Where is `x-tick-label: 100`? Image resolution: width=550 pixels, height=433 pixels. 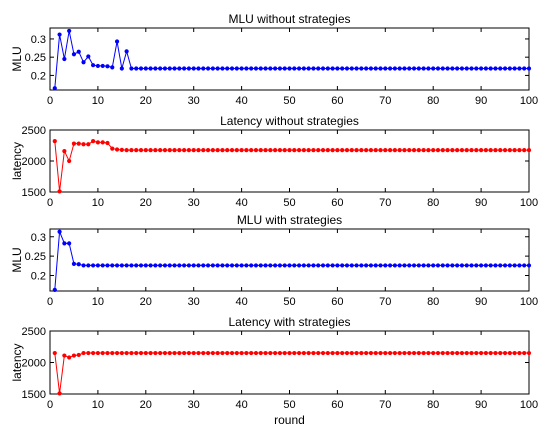 x-tick-label: 100 is located at coordinates (529, 203).